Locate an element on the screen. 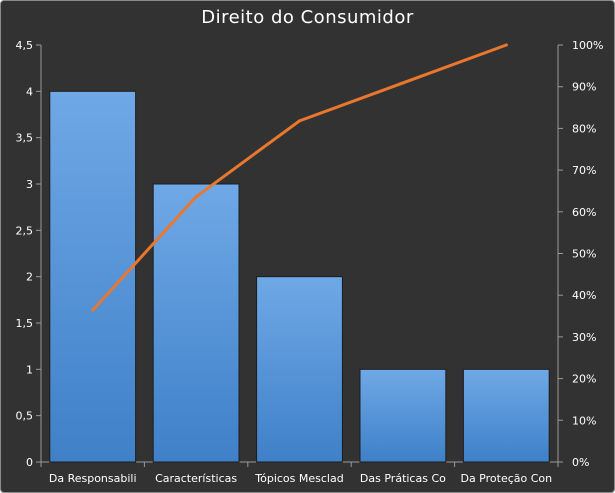 This screenshot has width=615, height=493. y2-tick-label: 100% is located at coordinates (587, 45).